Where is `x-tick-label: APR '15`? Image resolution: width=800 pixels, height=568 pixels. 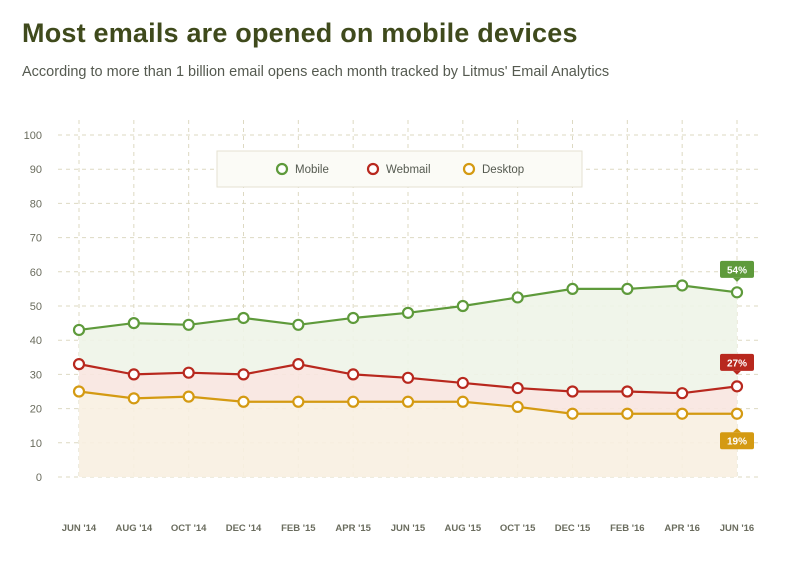
x-tick-label: APR '15 is located at coordinates (353, 528).